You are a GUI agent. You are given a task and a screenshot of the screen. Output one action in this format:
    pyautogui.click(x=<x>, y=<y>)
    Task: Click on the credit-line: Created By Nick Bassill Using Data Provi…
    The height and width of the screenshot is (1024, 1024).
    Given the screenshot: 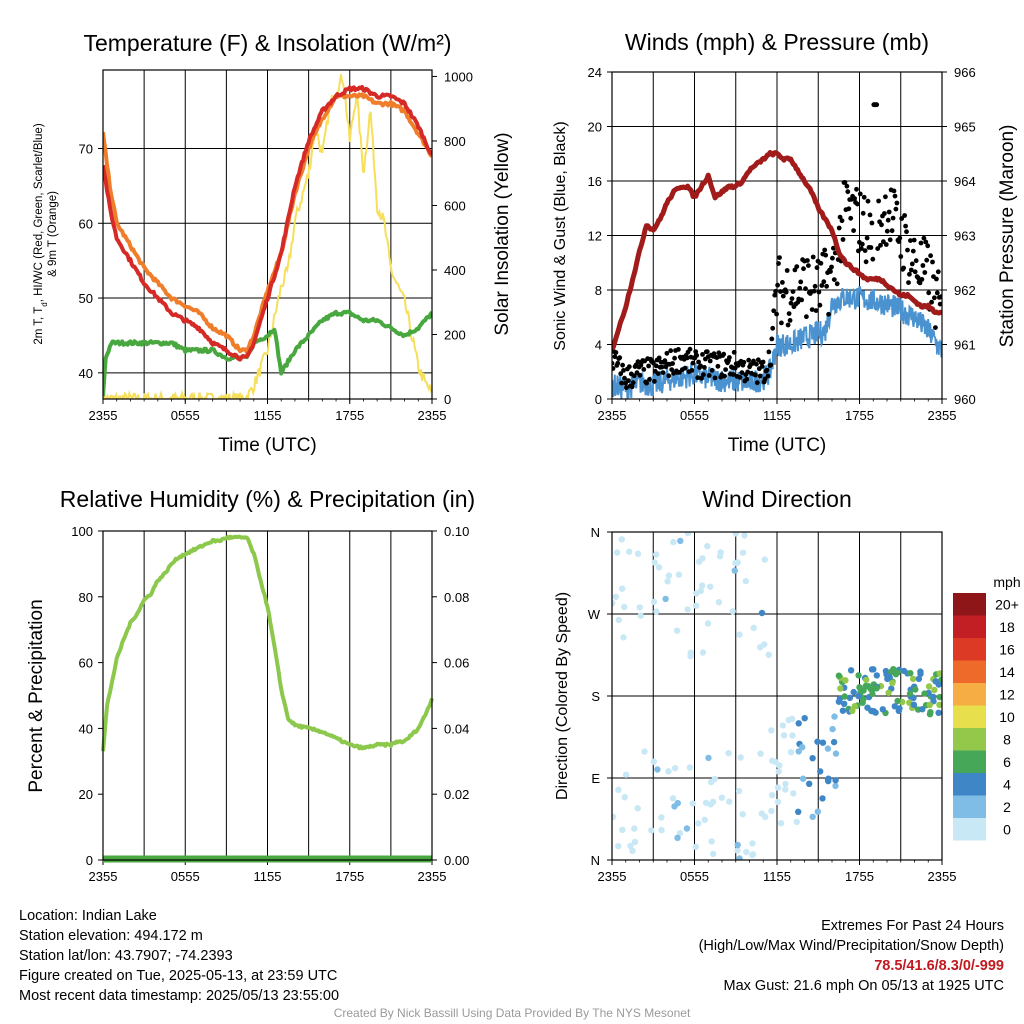 What is the action you would take?
    pyautogui.click(x=512, y=1013)
    